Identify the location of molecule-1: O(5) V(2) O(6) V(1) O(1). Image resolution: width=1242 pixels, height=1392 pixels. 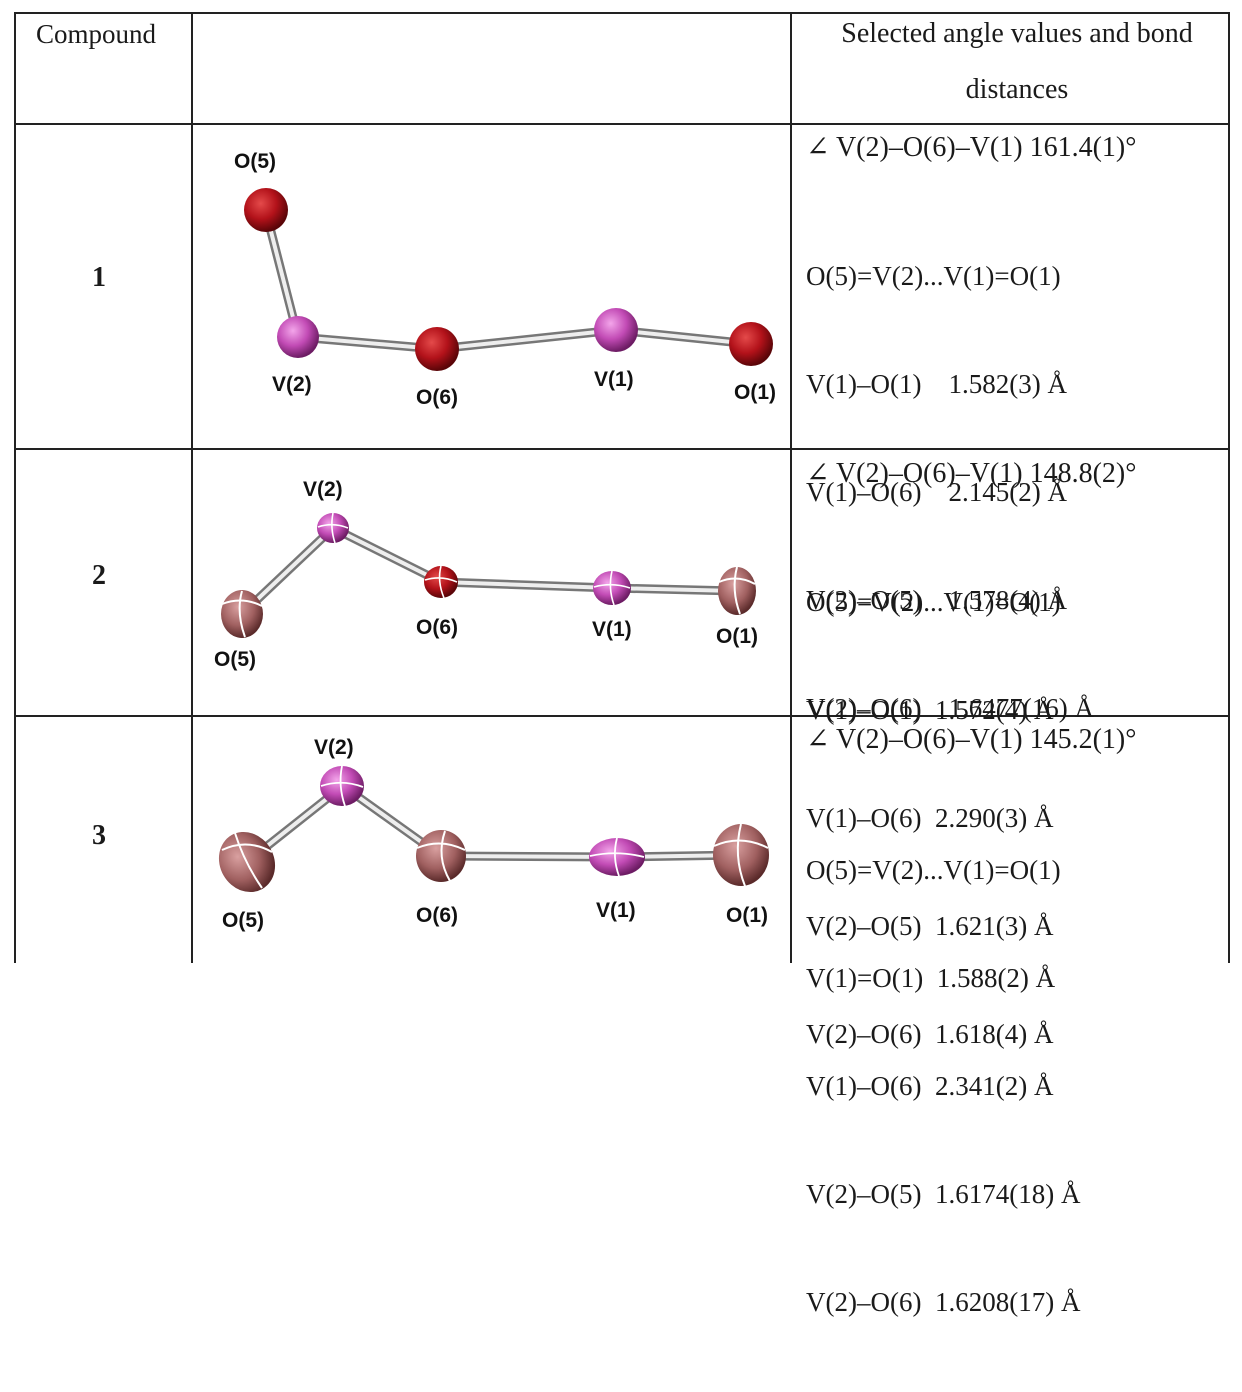
(505, 279).